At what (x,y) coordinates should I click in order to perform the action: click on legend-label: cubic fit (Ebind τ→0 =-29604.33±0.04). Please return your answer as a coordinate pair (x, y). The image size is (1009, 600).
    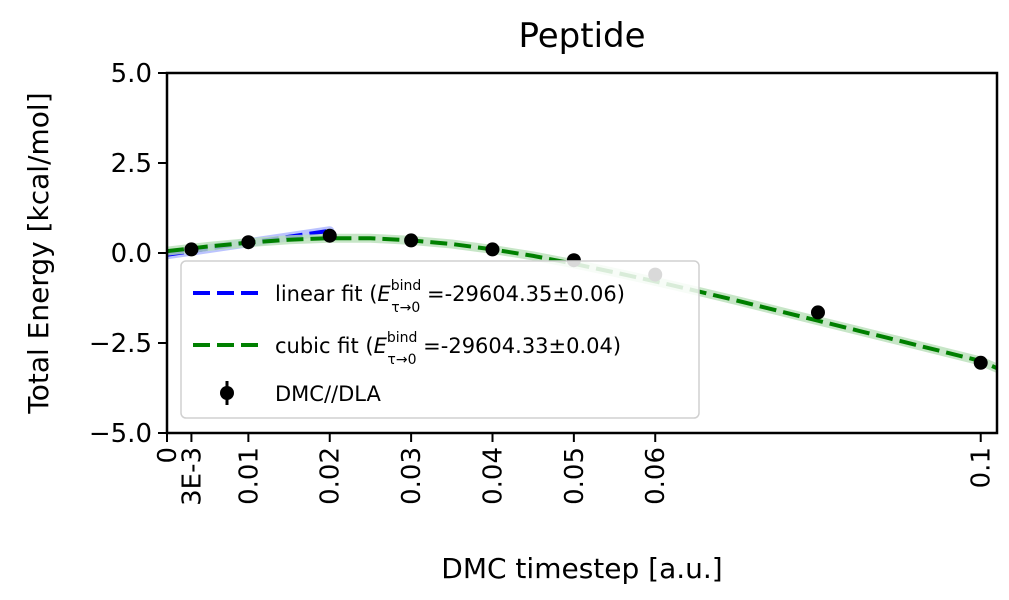
    Looking at the image, I should click on (448, 349).